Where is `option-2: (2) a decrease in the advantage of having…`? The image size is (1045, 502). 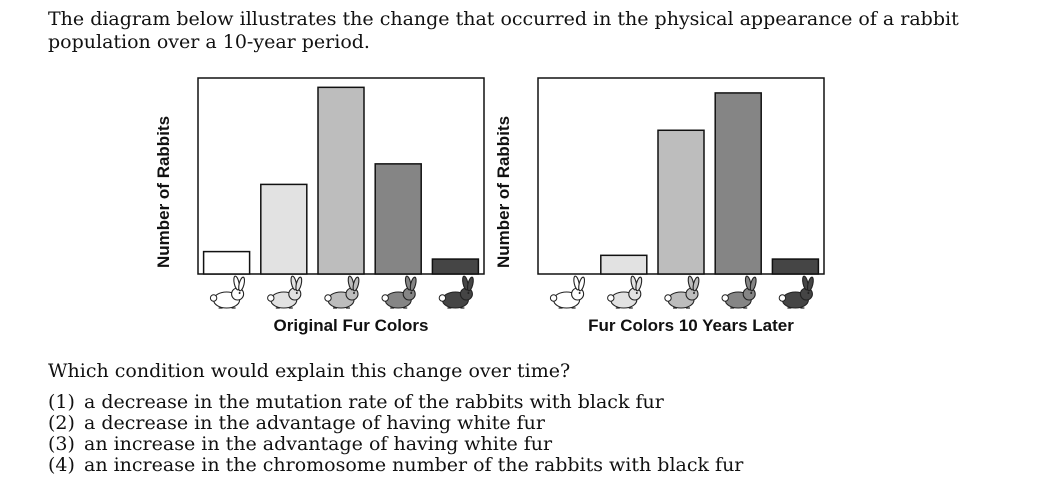 option-2: (2) a decrease in the advantage of having… is located at coordinates (538, 423).